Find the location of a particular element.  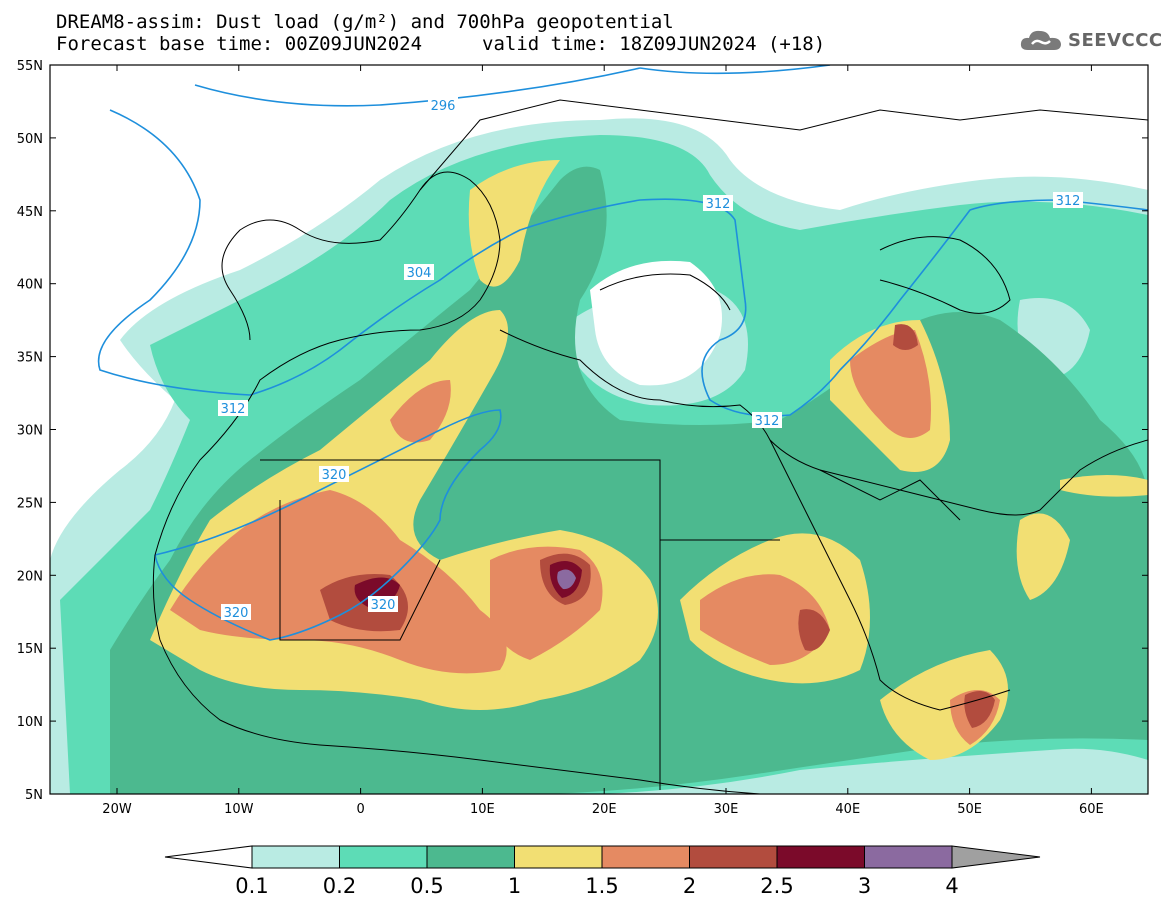

lat-label: 10N is located at coordinates (30, 722).